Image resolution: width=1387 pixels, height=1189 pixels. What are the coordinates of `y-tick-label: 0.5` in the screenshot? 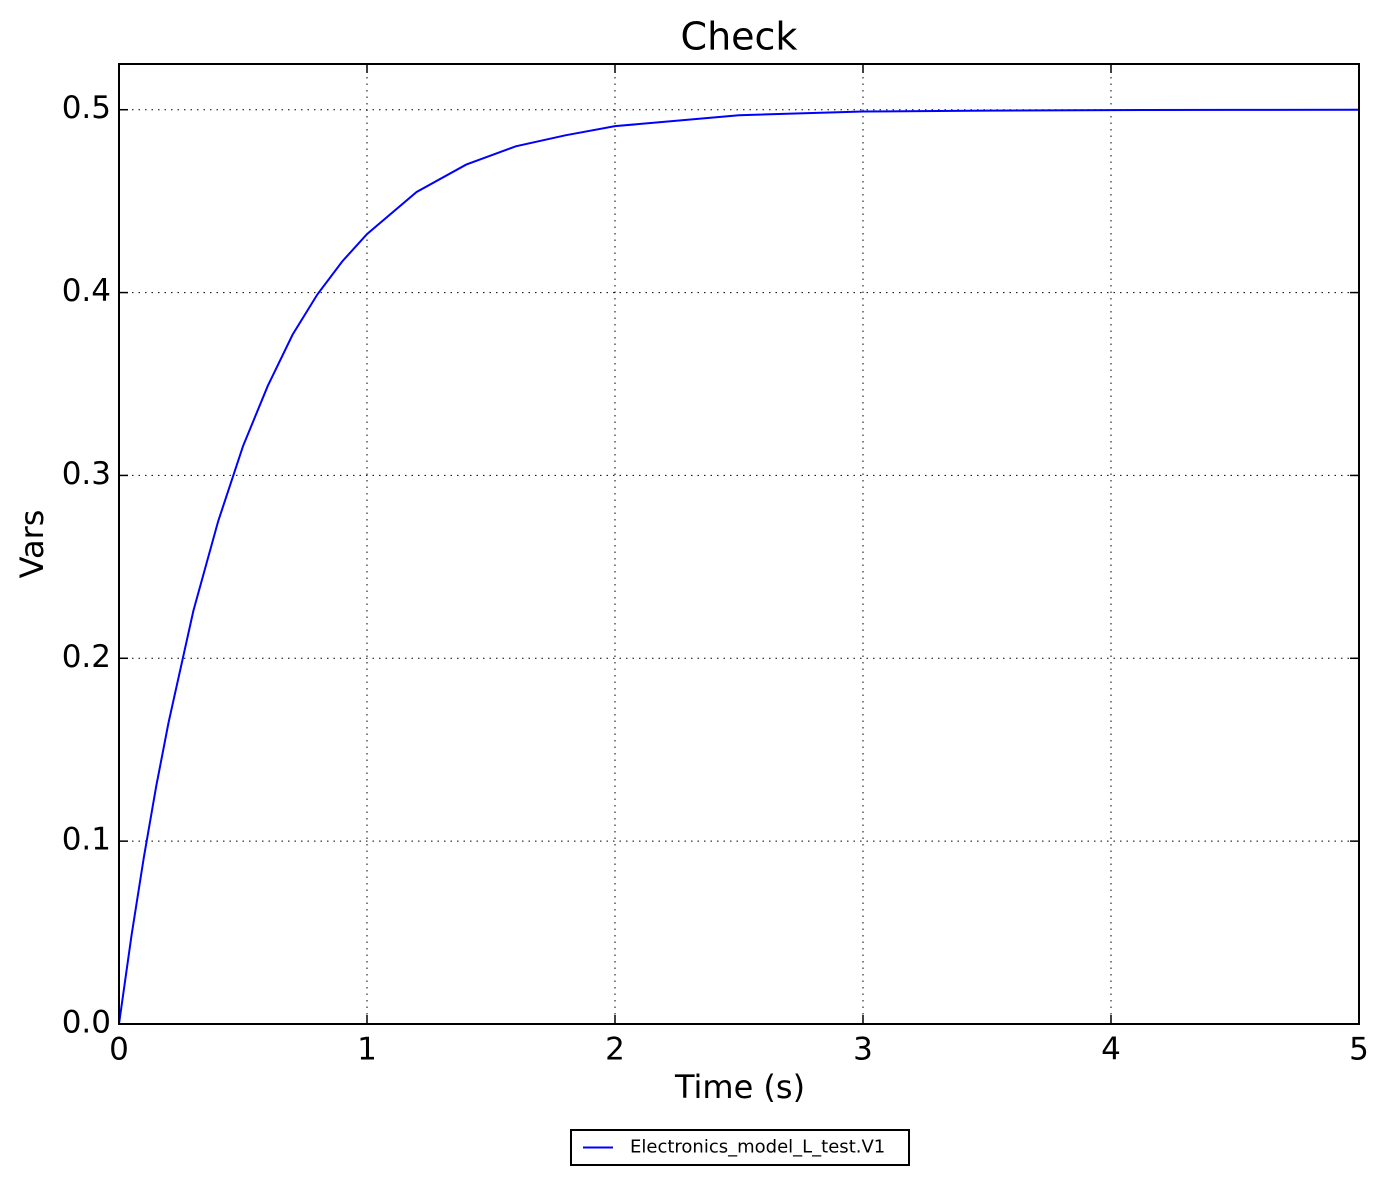 It's located at (86, 108).